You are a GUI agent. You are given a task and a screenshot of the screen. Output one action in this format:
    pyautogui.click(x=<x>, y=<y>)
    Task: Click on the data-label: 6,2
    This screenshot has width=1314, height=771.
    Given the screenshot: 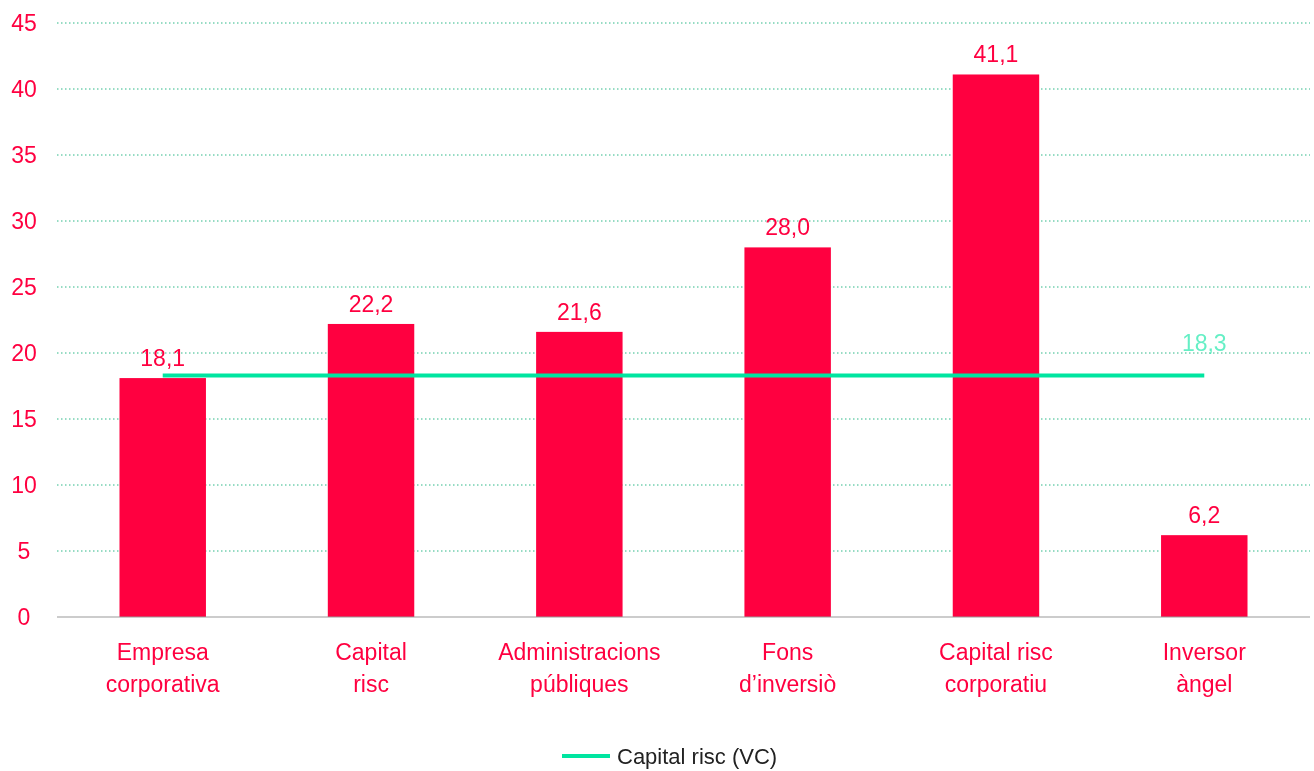 What is the action you would take?
    pyautogui.click(x=1204, y=515)
    